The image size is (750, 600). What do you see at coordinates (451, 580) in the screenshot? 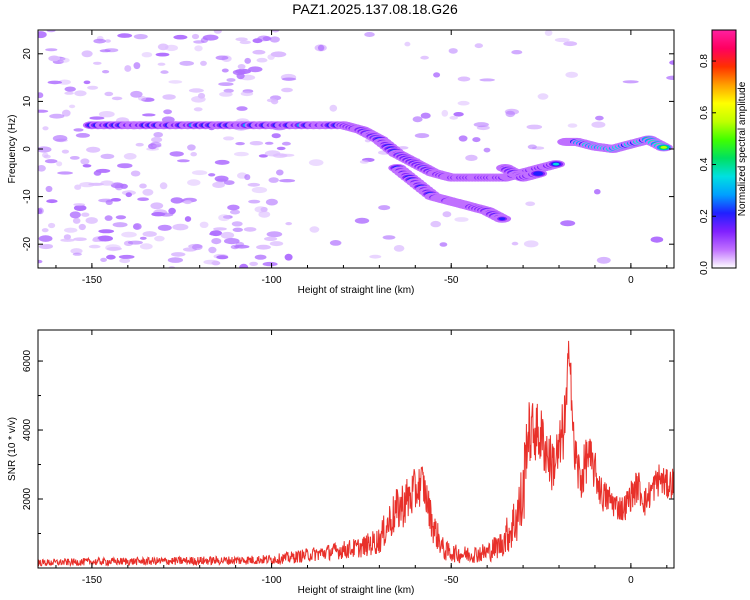
I see `x-tick-label: -50` at bounding box center [451, 580].